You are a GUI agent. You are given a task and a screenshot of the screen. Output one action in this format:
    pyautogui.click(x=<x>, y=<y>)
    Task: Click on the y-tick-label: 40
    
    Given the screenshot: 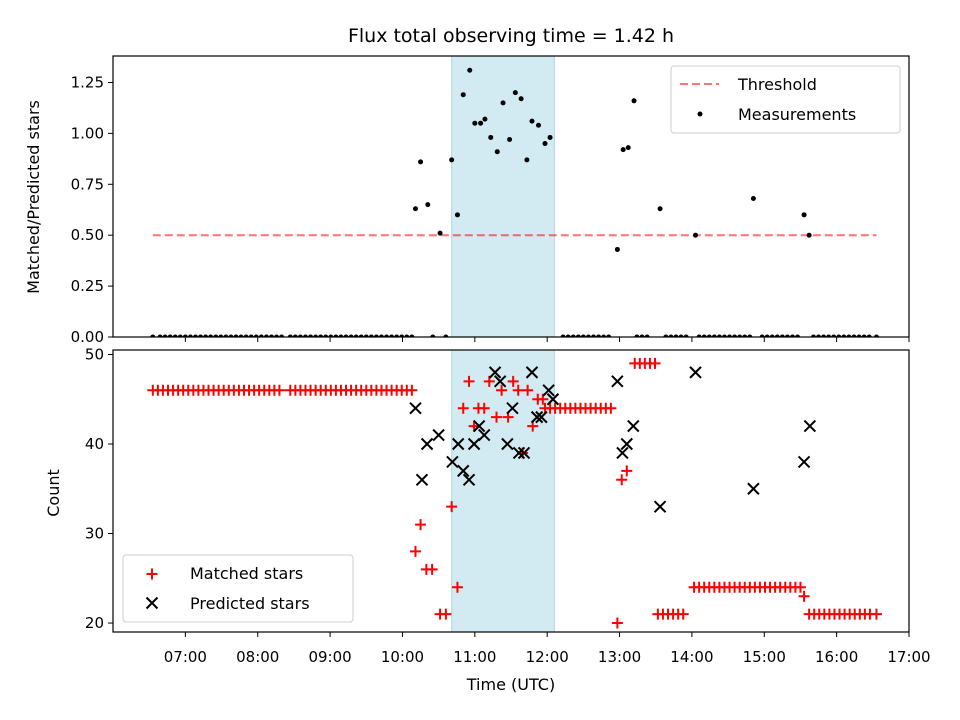 What is the action you would take?
    pyautogui.click(x=94, y=444)
    